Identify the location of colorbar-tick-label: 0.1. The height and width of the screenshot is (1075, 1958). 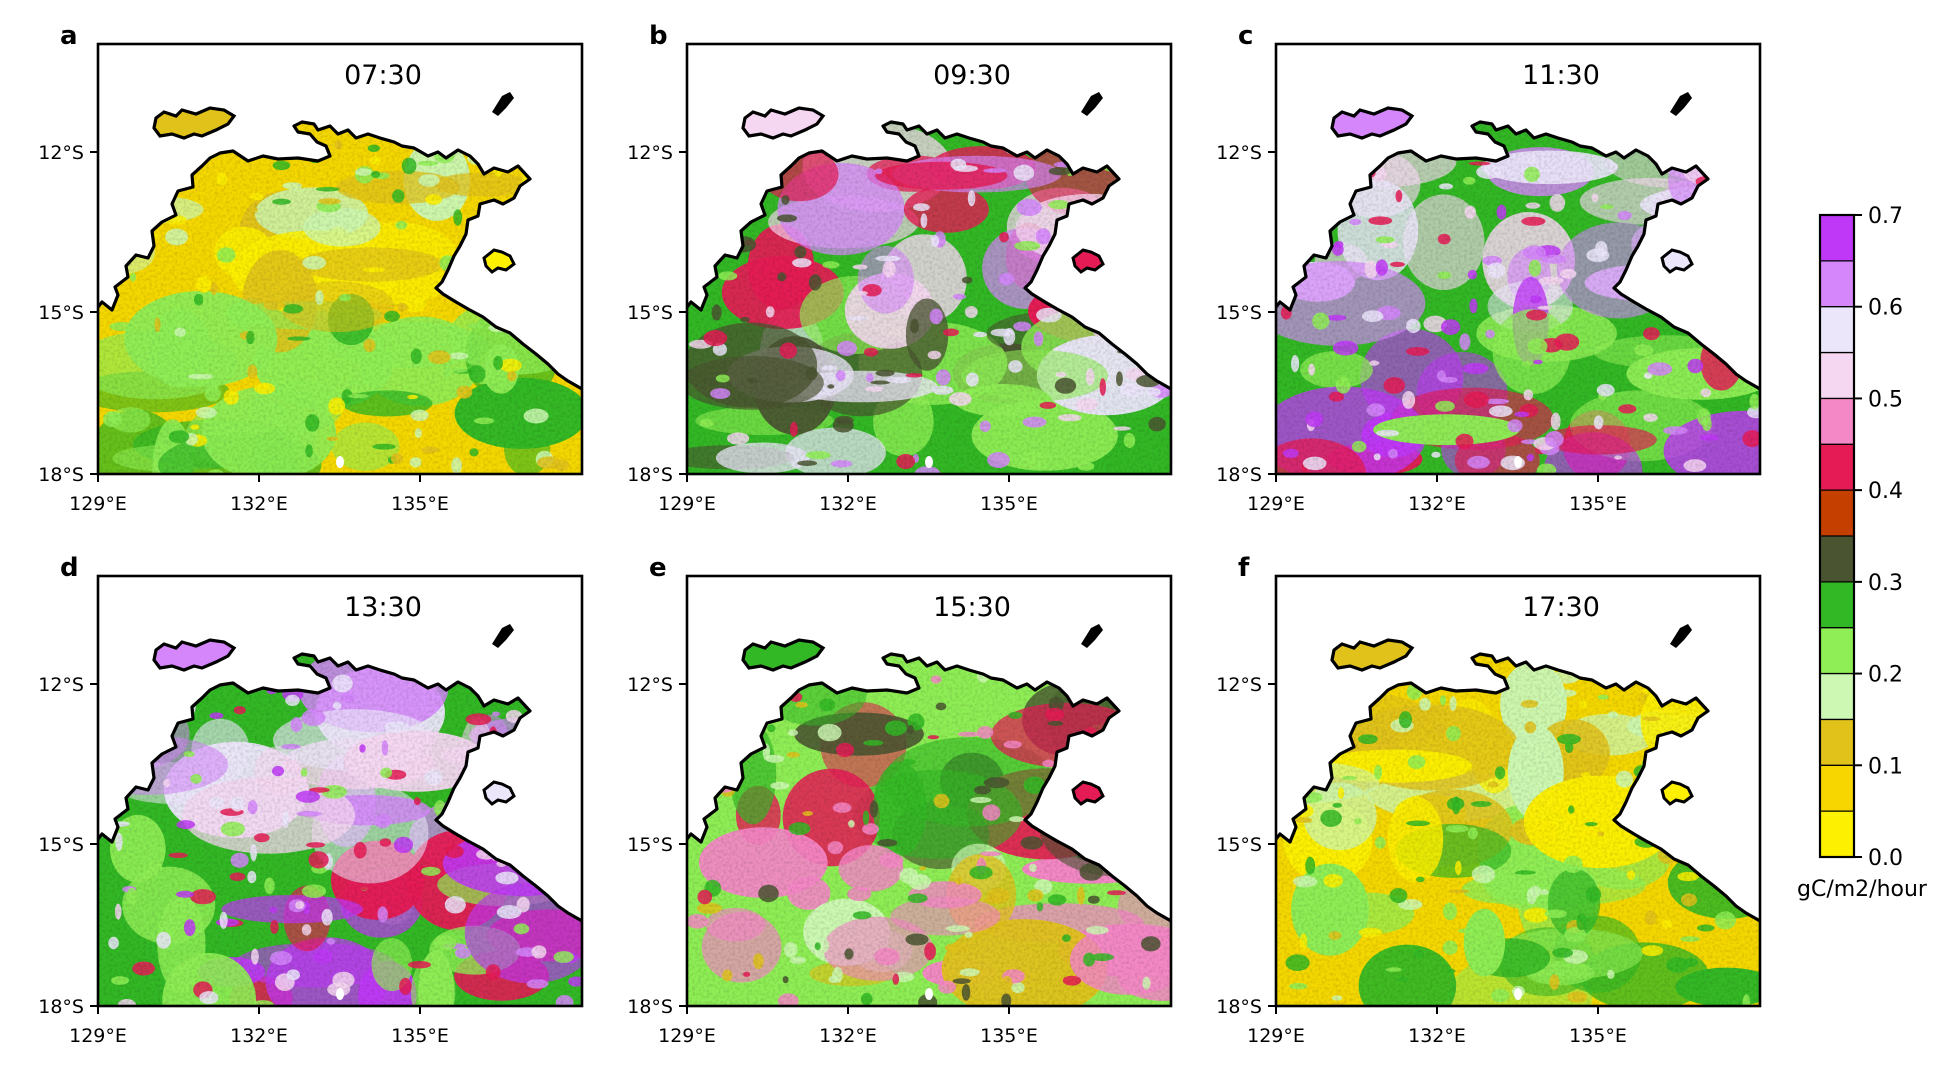
(1885, 766).